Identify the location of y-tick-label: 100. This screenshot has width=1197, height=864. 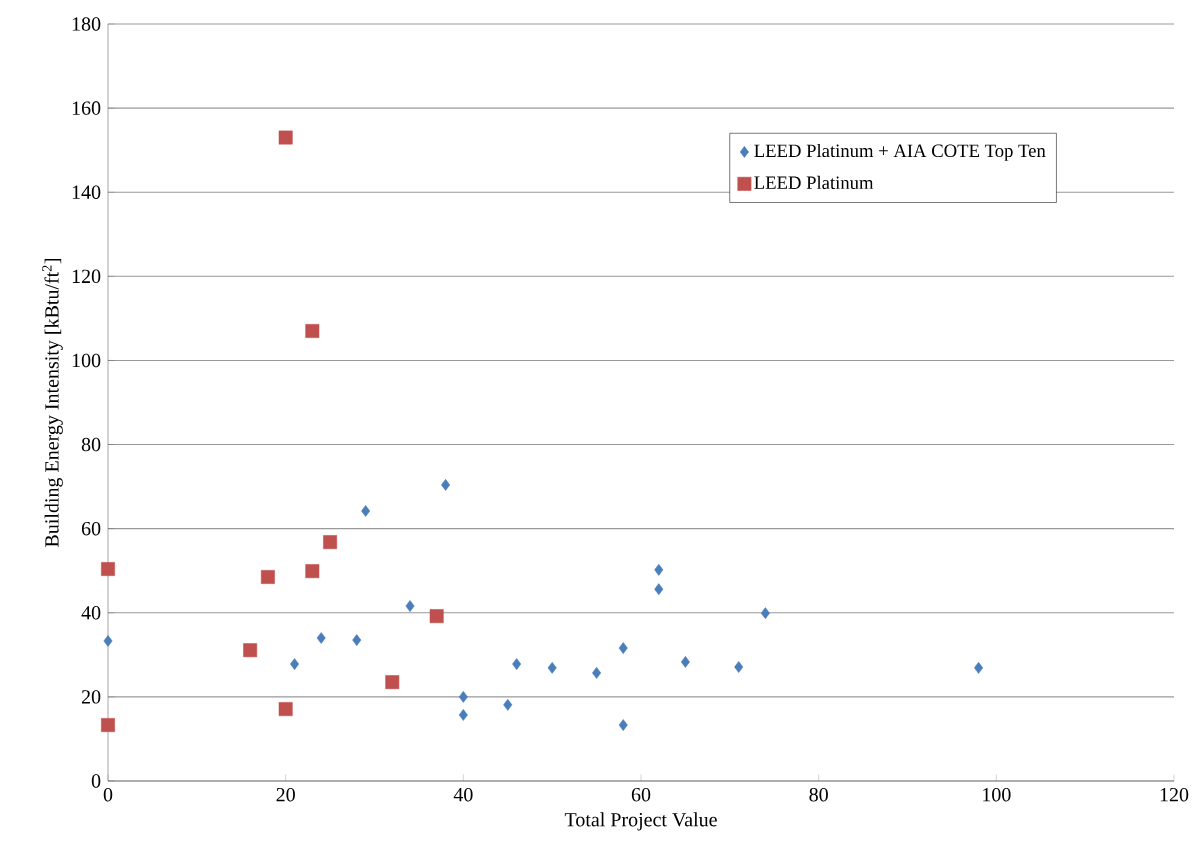
(86, 360).